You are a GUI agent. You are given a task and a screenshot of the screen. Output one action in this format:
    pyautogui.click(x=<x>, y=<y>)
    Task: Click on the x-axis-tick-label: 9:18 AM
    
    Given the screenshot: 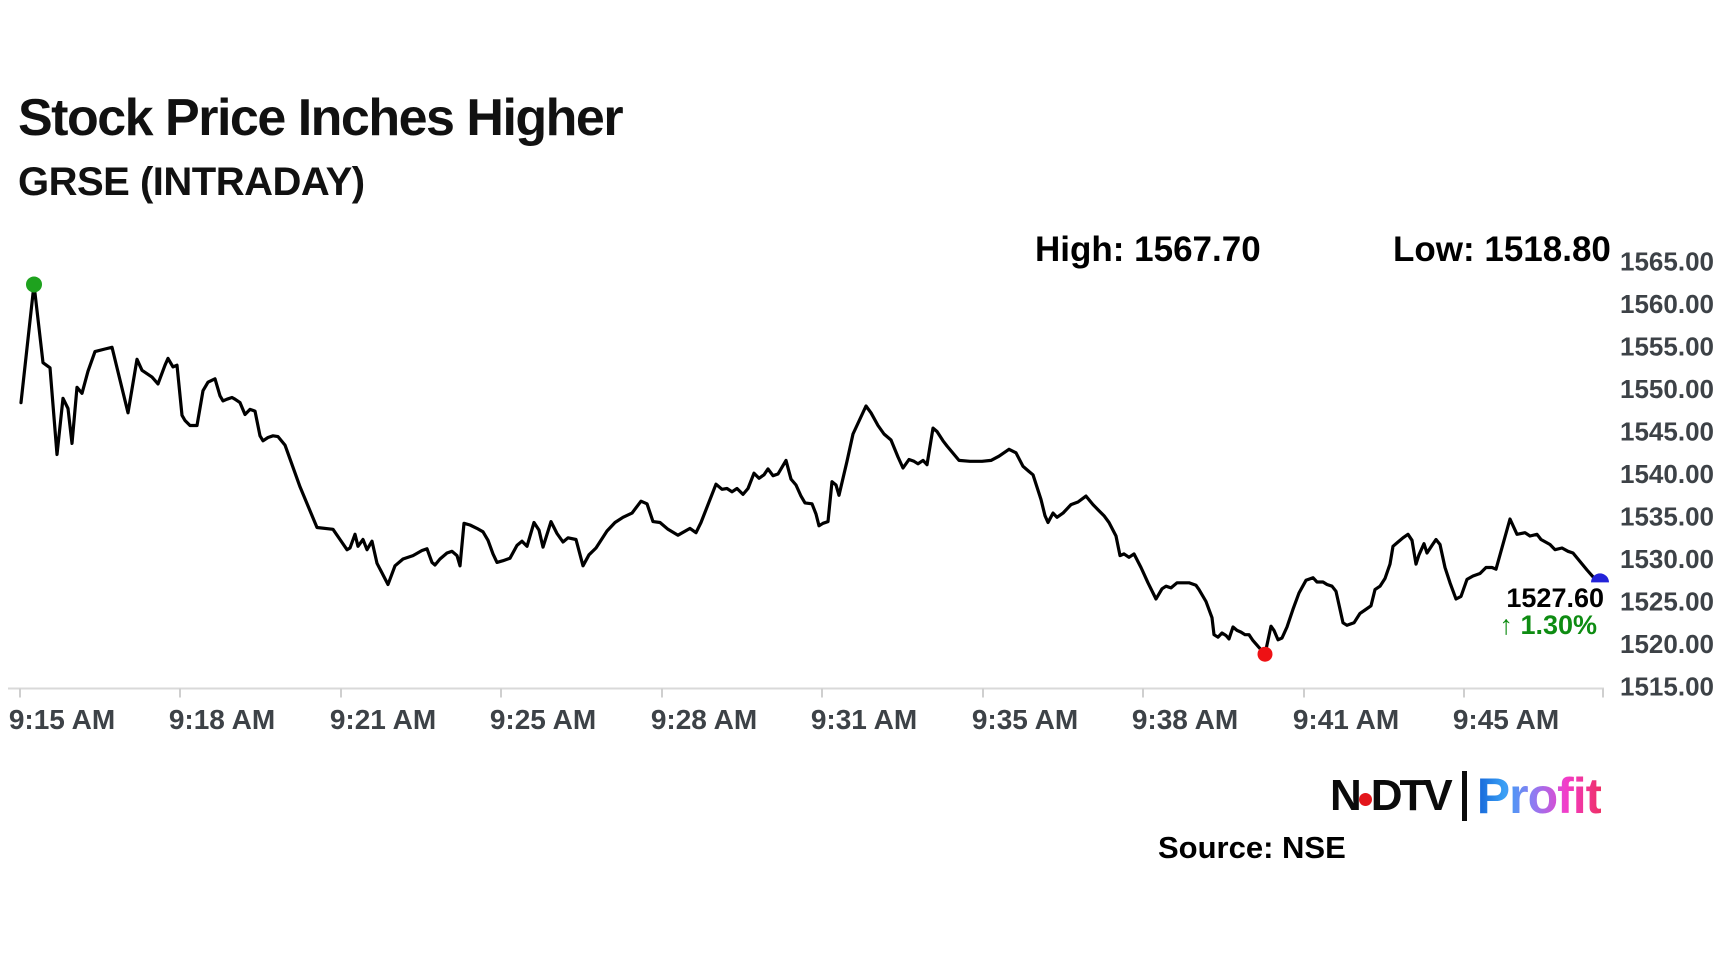 What is the action you would take?
    pyautogui.click(x=222, y=719)
    